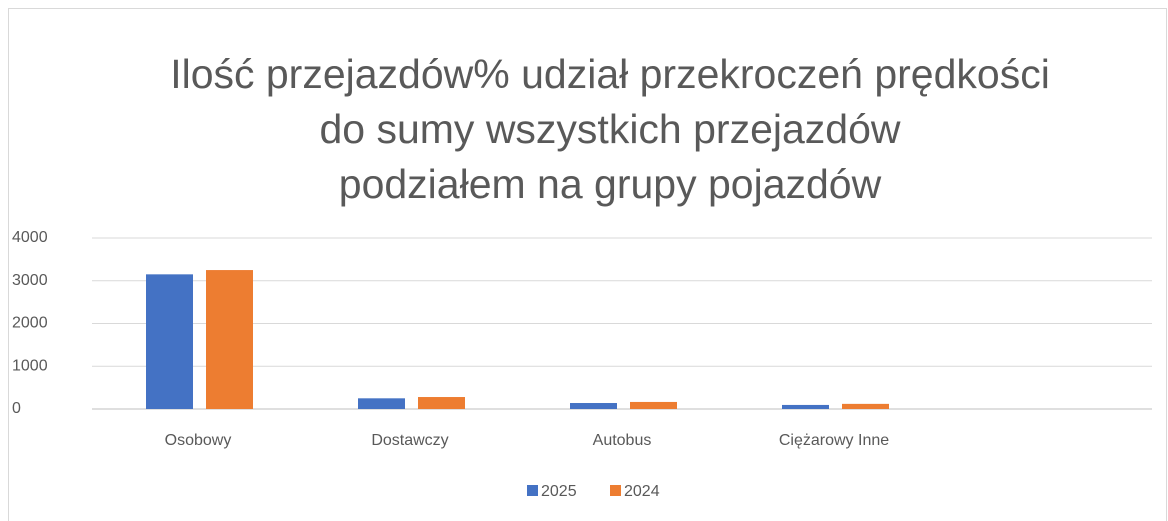  What do you see at coordinates (642, 491) in the screenshot?
I see `legend-label: 2024` at bounding box center [642, 491].